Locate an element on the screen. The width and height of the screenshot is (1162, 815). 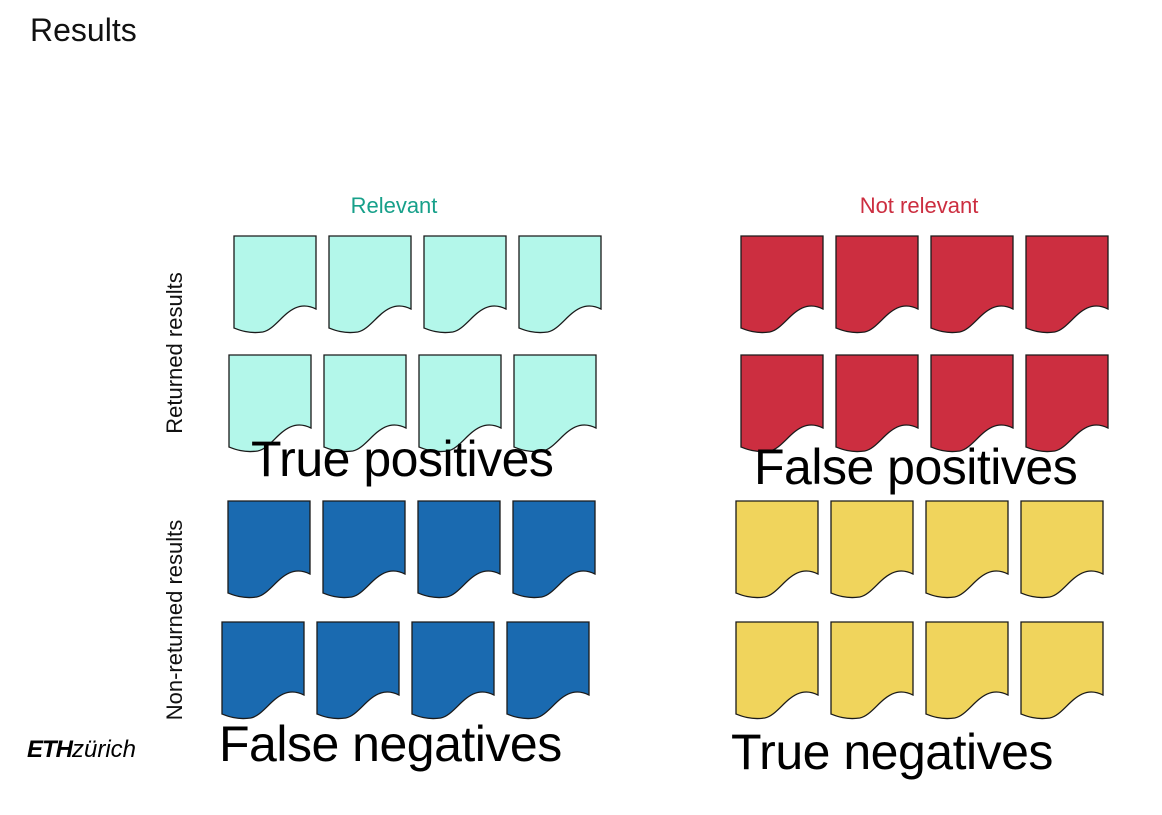
eth-zurich-logo: ETHzürich is located at coordinates (81, 750).